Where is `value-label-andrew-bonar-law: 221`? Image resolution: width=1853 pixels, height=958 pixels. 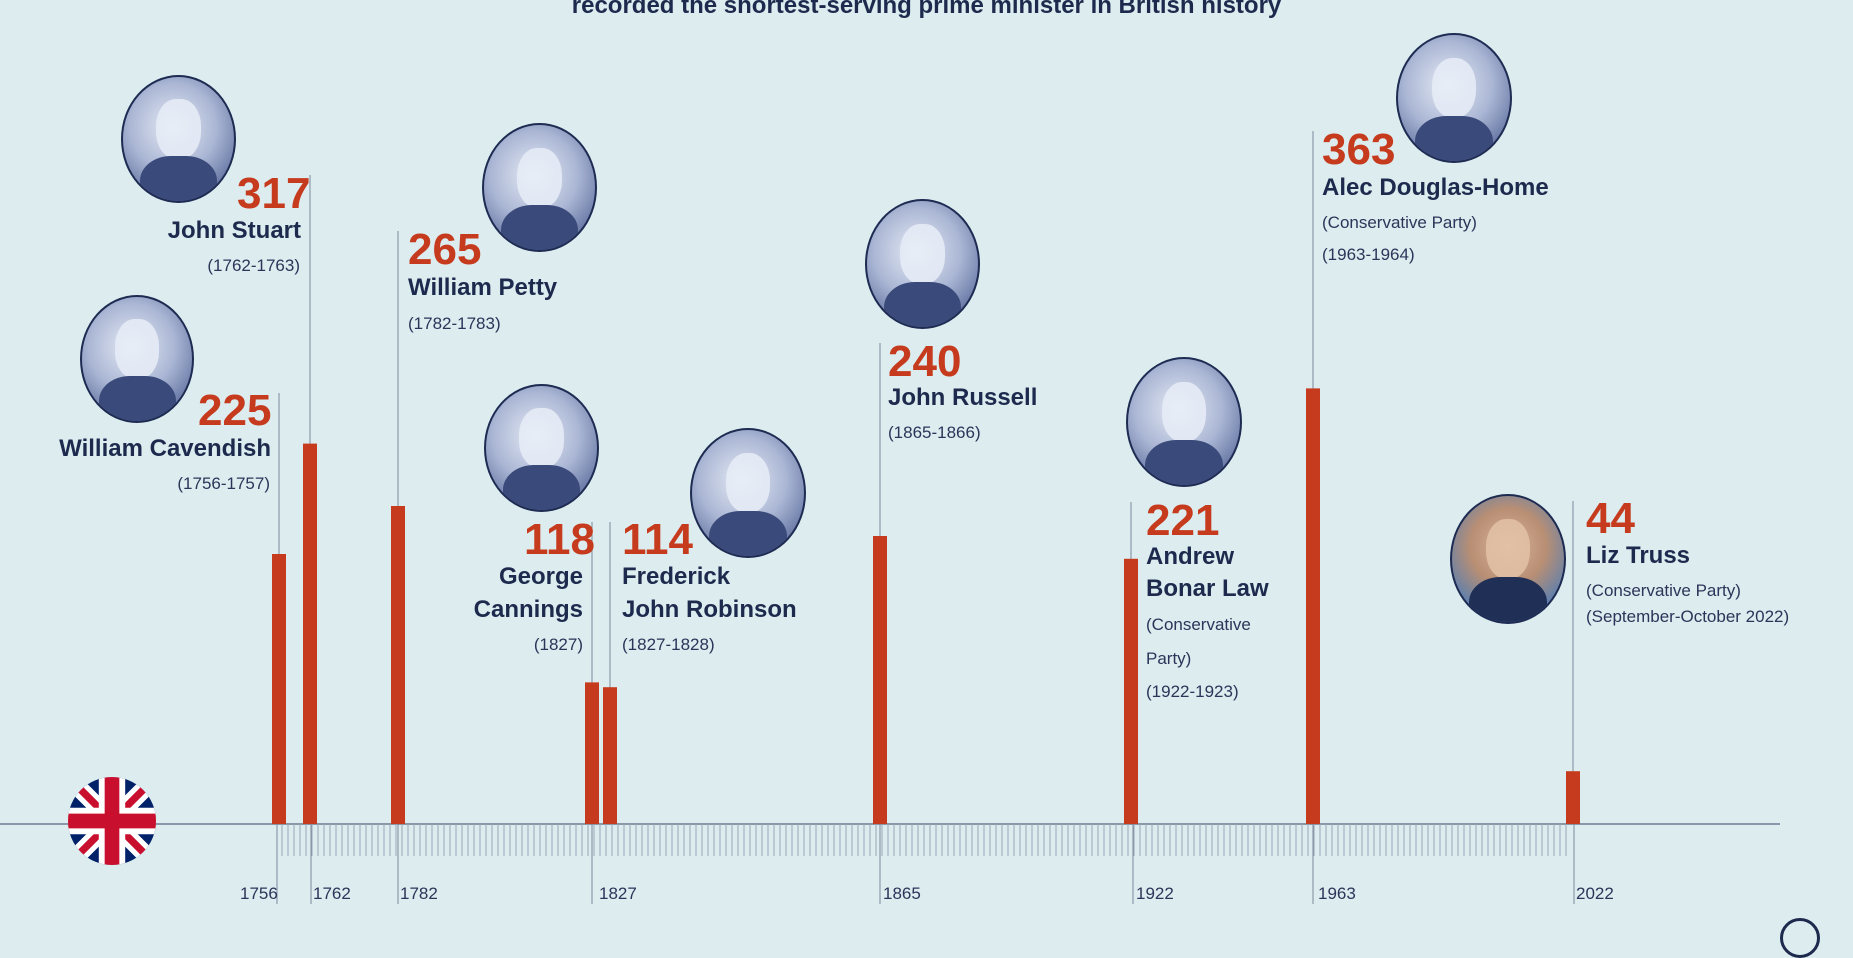
value-label-andrew-bonar-law: 221 is located at coordinates (1183, 520).